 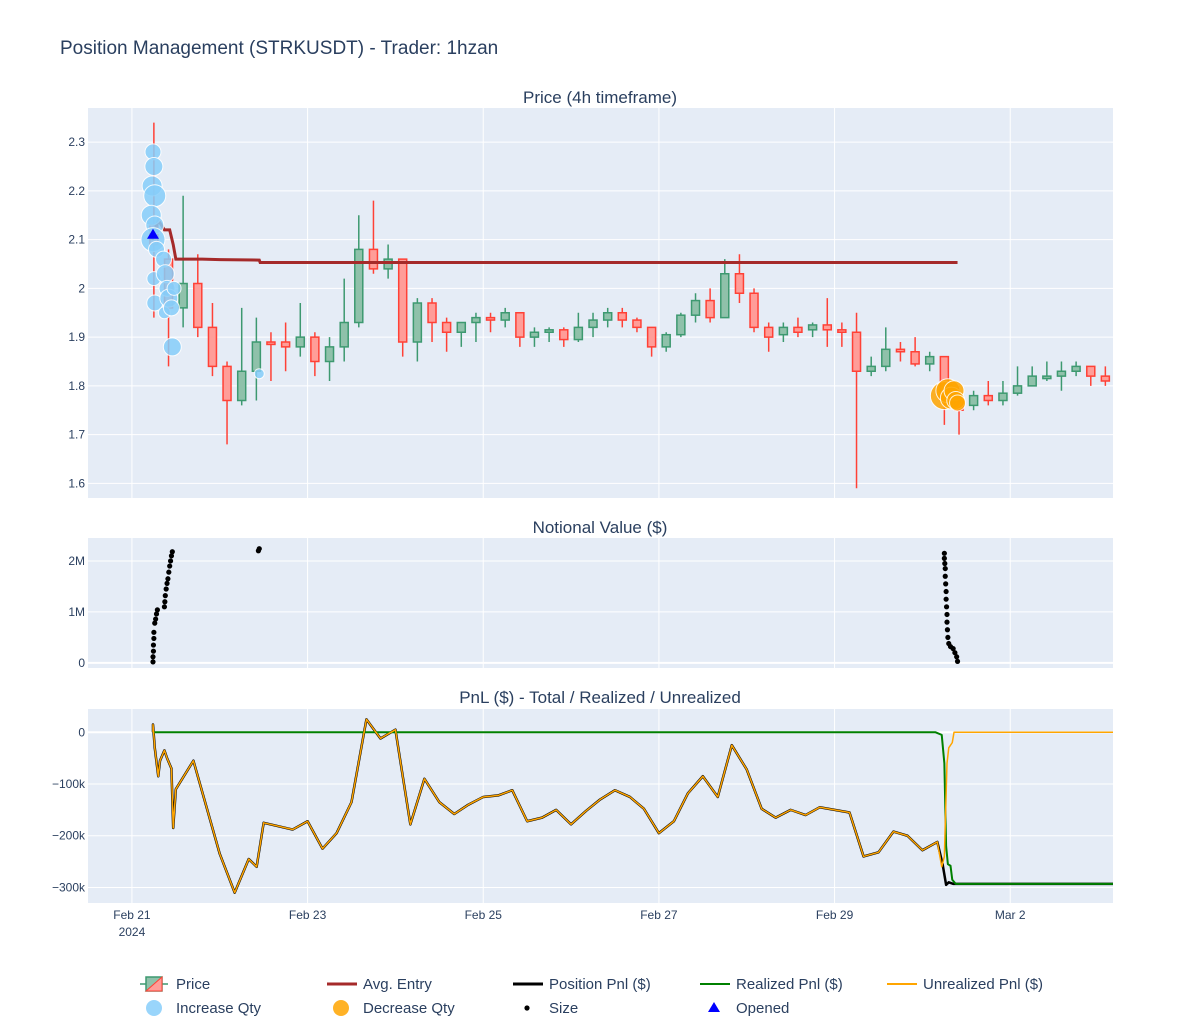 What do you see at coordinates (600, 984) in the screenshot?
I see `legend-label: Position Pnl ($)` at bounding box center [600, 984].